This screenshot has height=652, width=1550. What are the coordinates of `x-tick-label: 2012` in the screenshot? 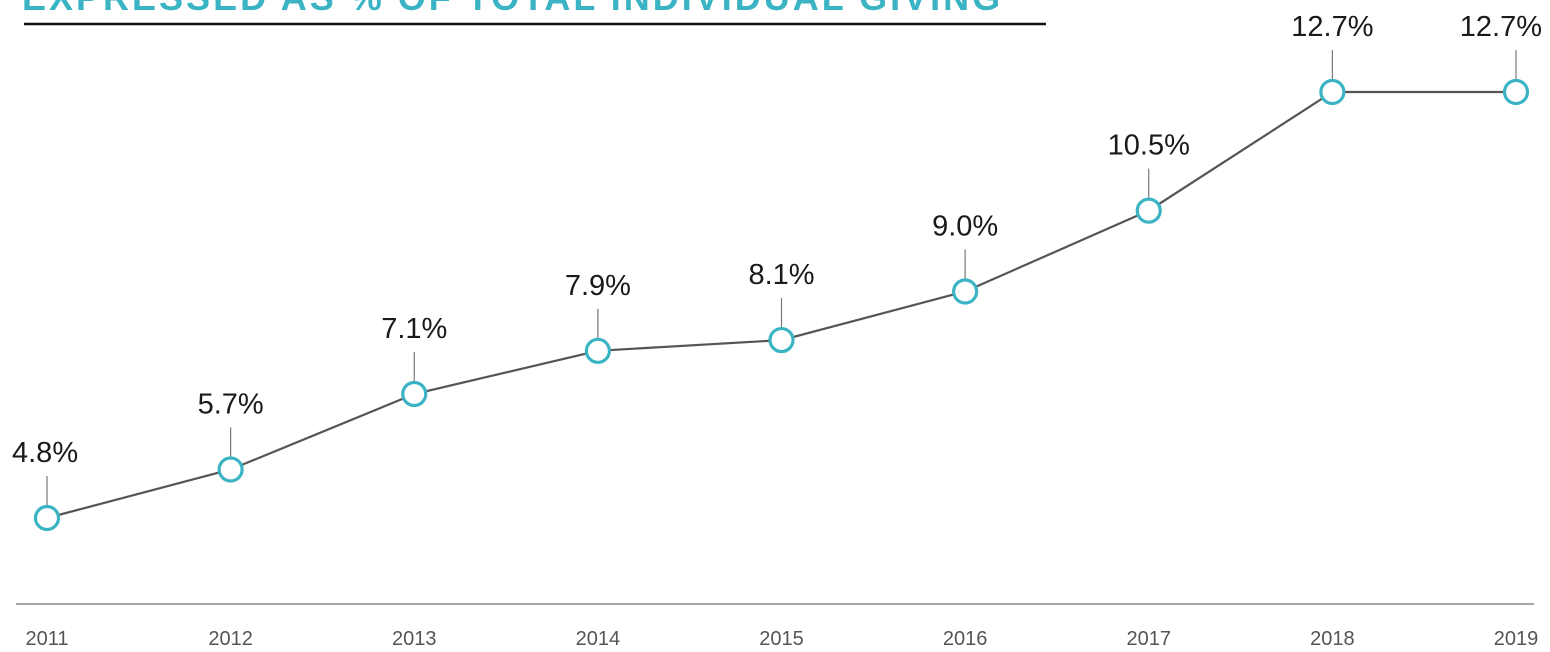 It's located at (230, 639).